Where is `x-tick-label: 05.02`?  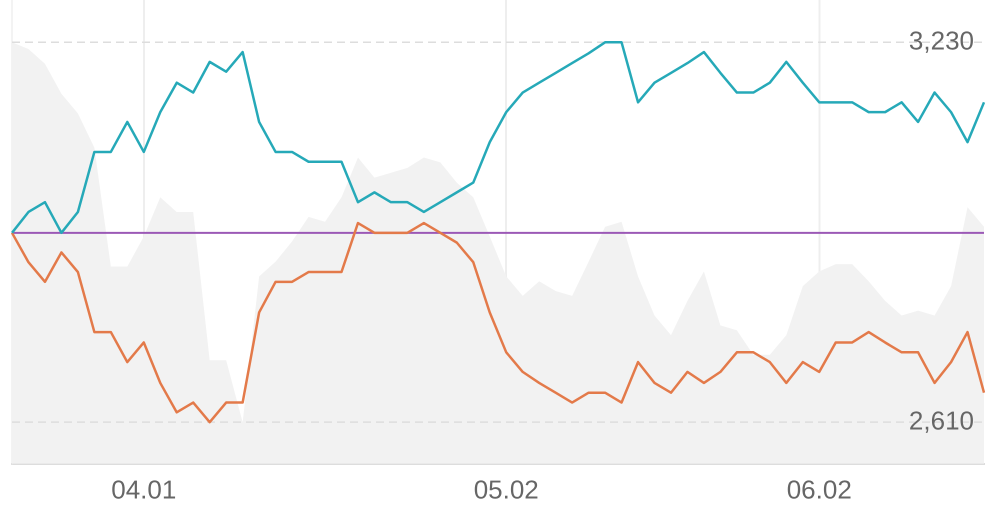
x-tick-label: 05.02 is located at coordinates (506, 489).